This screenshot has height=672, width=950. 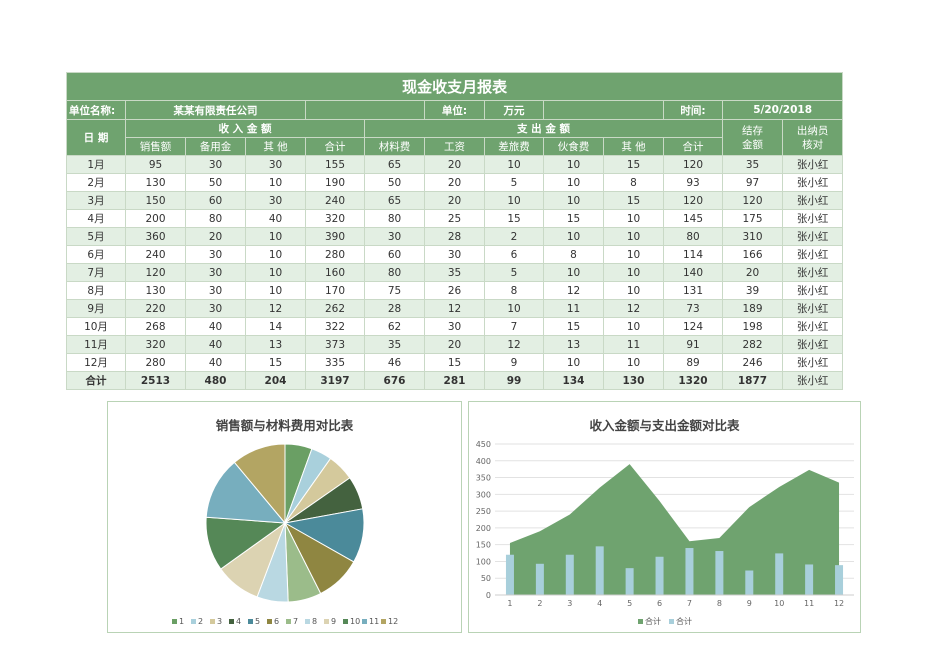 What do you see at coordinates (96, 254) in the screenshot?
I see `table-cell: 6月` at bounding box center [96, 254].